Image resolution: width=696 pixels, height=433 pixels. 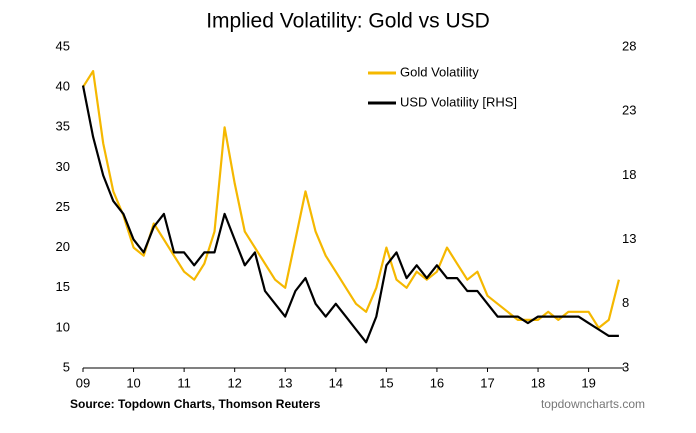 What do you see at coordinates (63, 86) in the screenshot?
I see `y-tick-label: 40` at bounding box center [63, 86].